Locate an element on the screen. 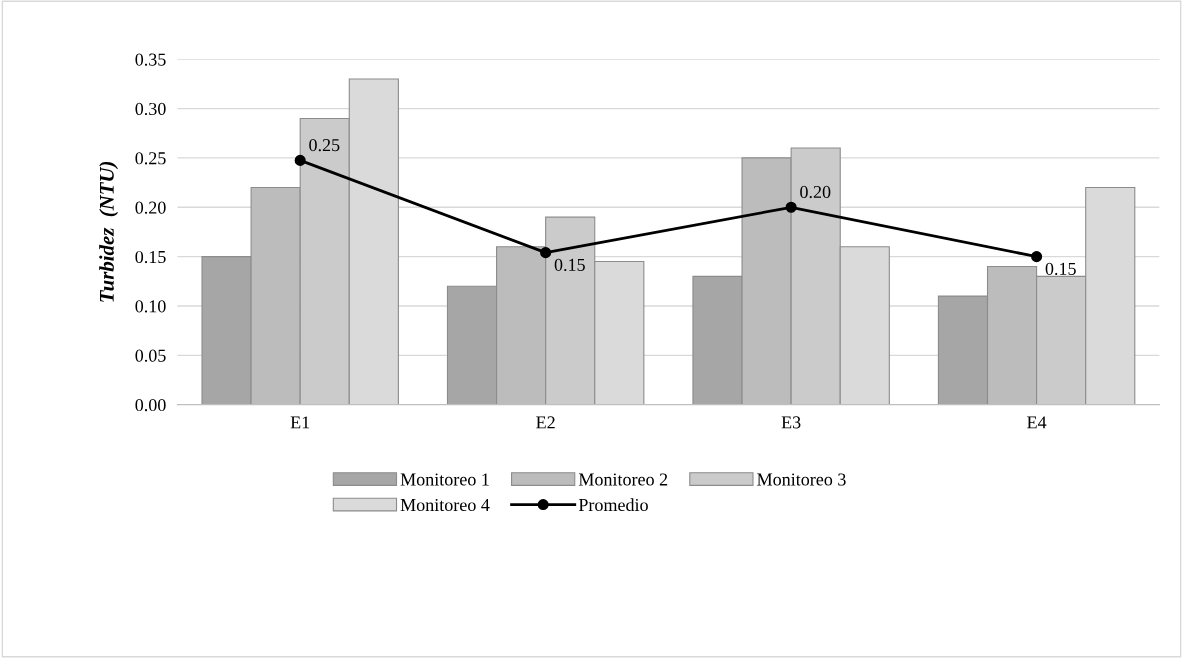 This screenshot has height=658, width=1183. x-tick-label: E1 is located at coordinates (300, 422).